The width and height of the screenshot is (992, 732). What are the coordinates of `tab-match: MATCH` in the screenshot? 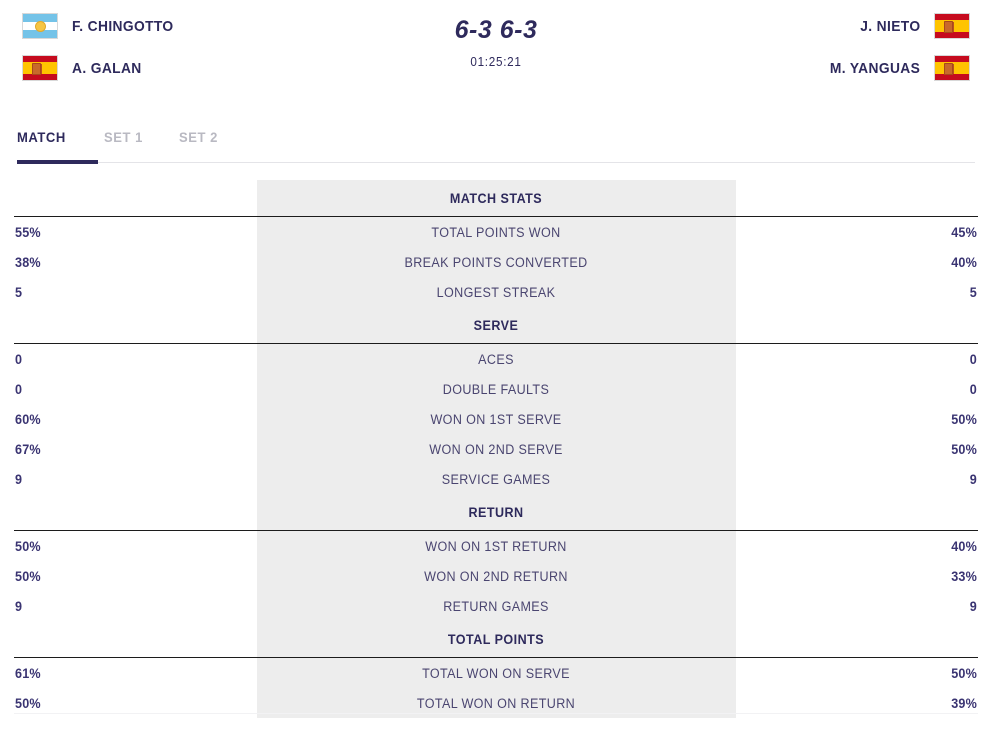 It's located at (41, 137).